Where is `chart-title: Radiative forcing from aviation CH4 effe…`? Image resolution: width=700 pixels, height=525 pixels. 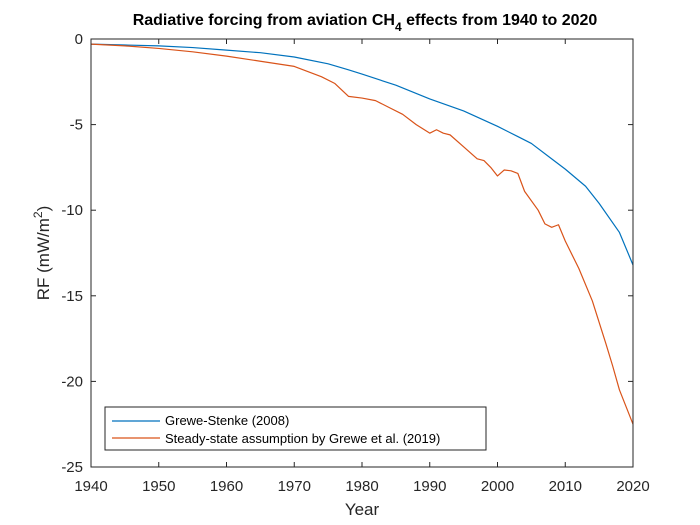 chart-title: Radiative forcing from aviation CH4 effe… is located at coordinates (365, 23).